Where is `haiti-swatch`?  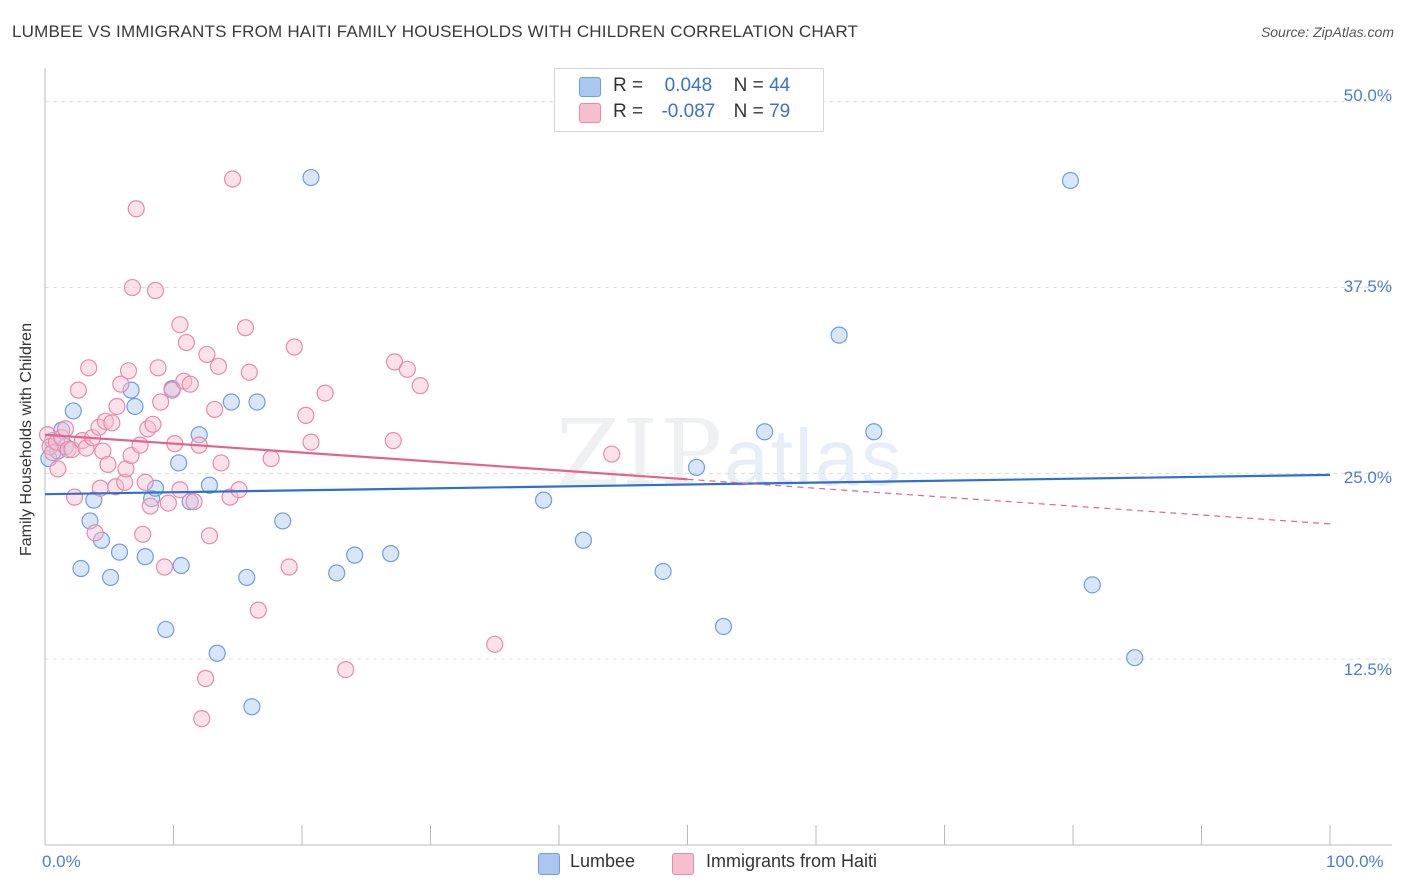 haiti-swatch is located at coordinates (590, 113).